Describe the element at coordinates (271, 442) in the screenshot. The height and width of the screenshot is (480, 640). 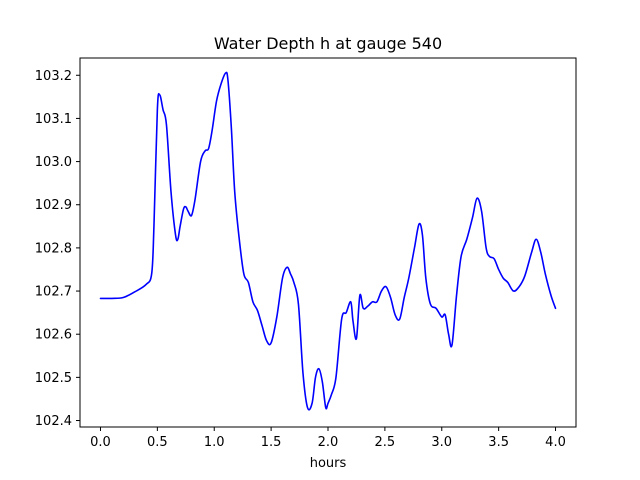
I see `x-tick-label: 1.5` at that location.